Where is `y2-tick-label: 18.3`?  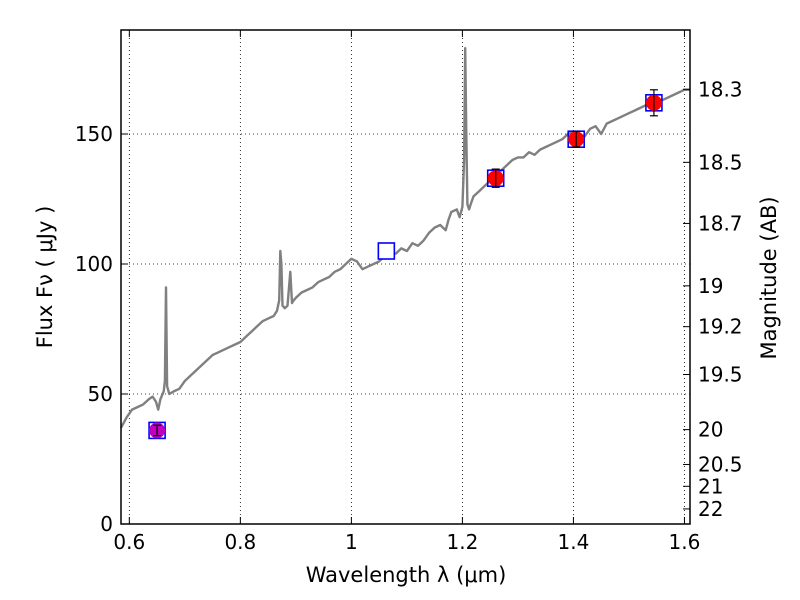 y2-tick-label: 18.3 is located at coordinates (720, 89).